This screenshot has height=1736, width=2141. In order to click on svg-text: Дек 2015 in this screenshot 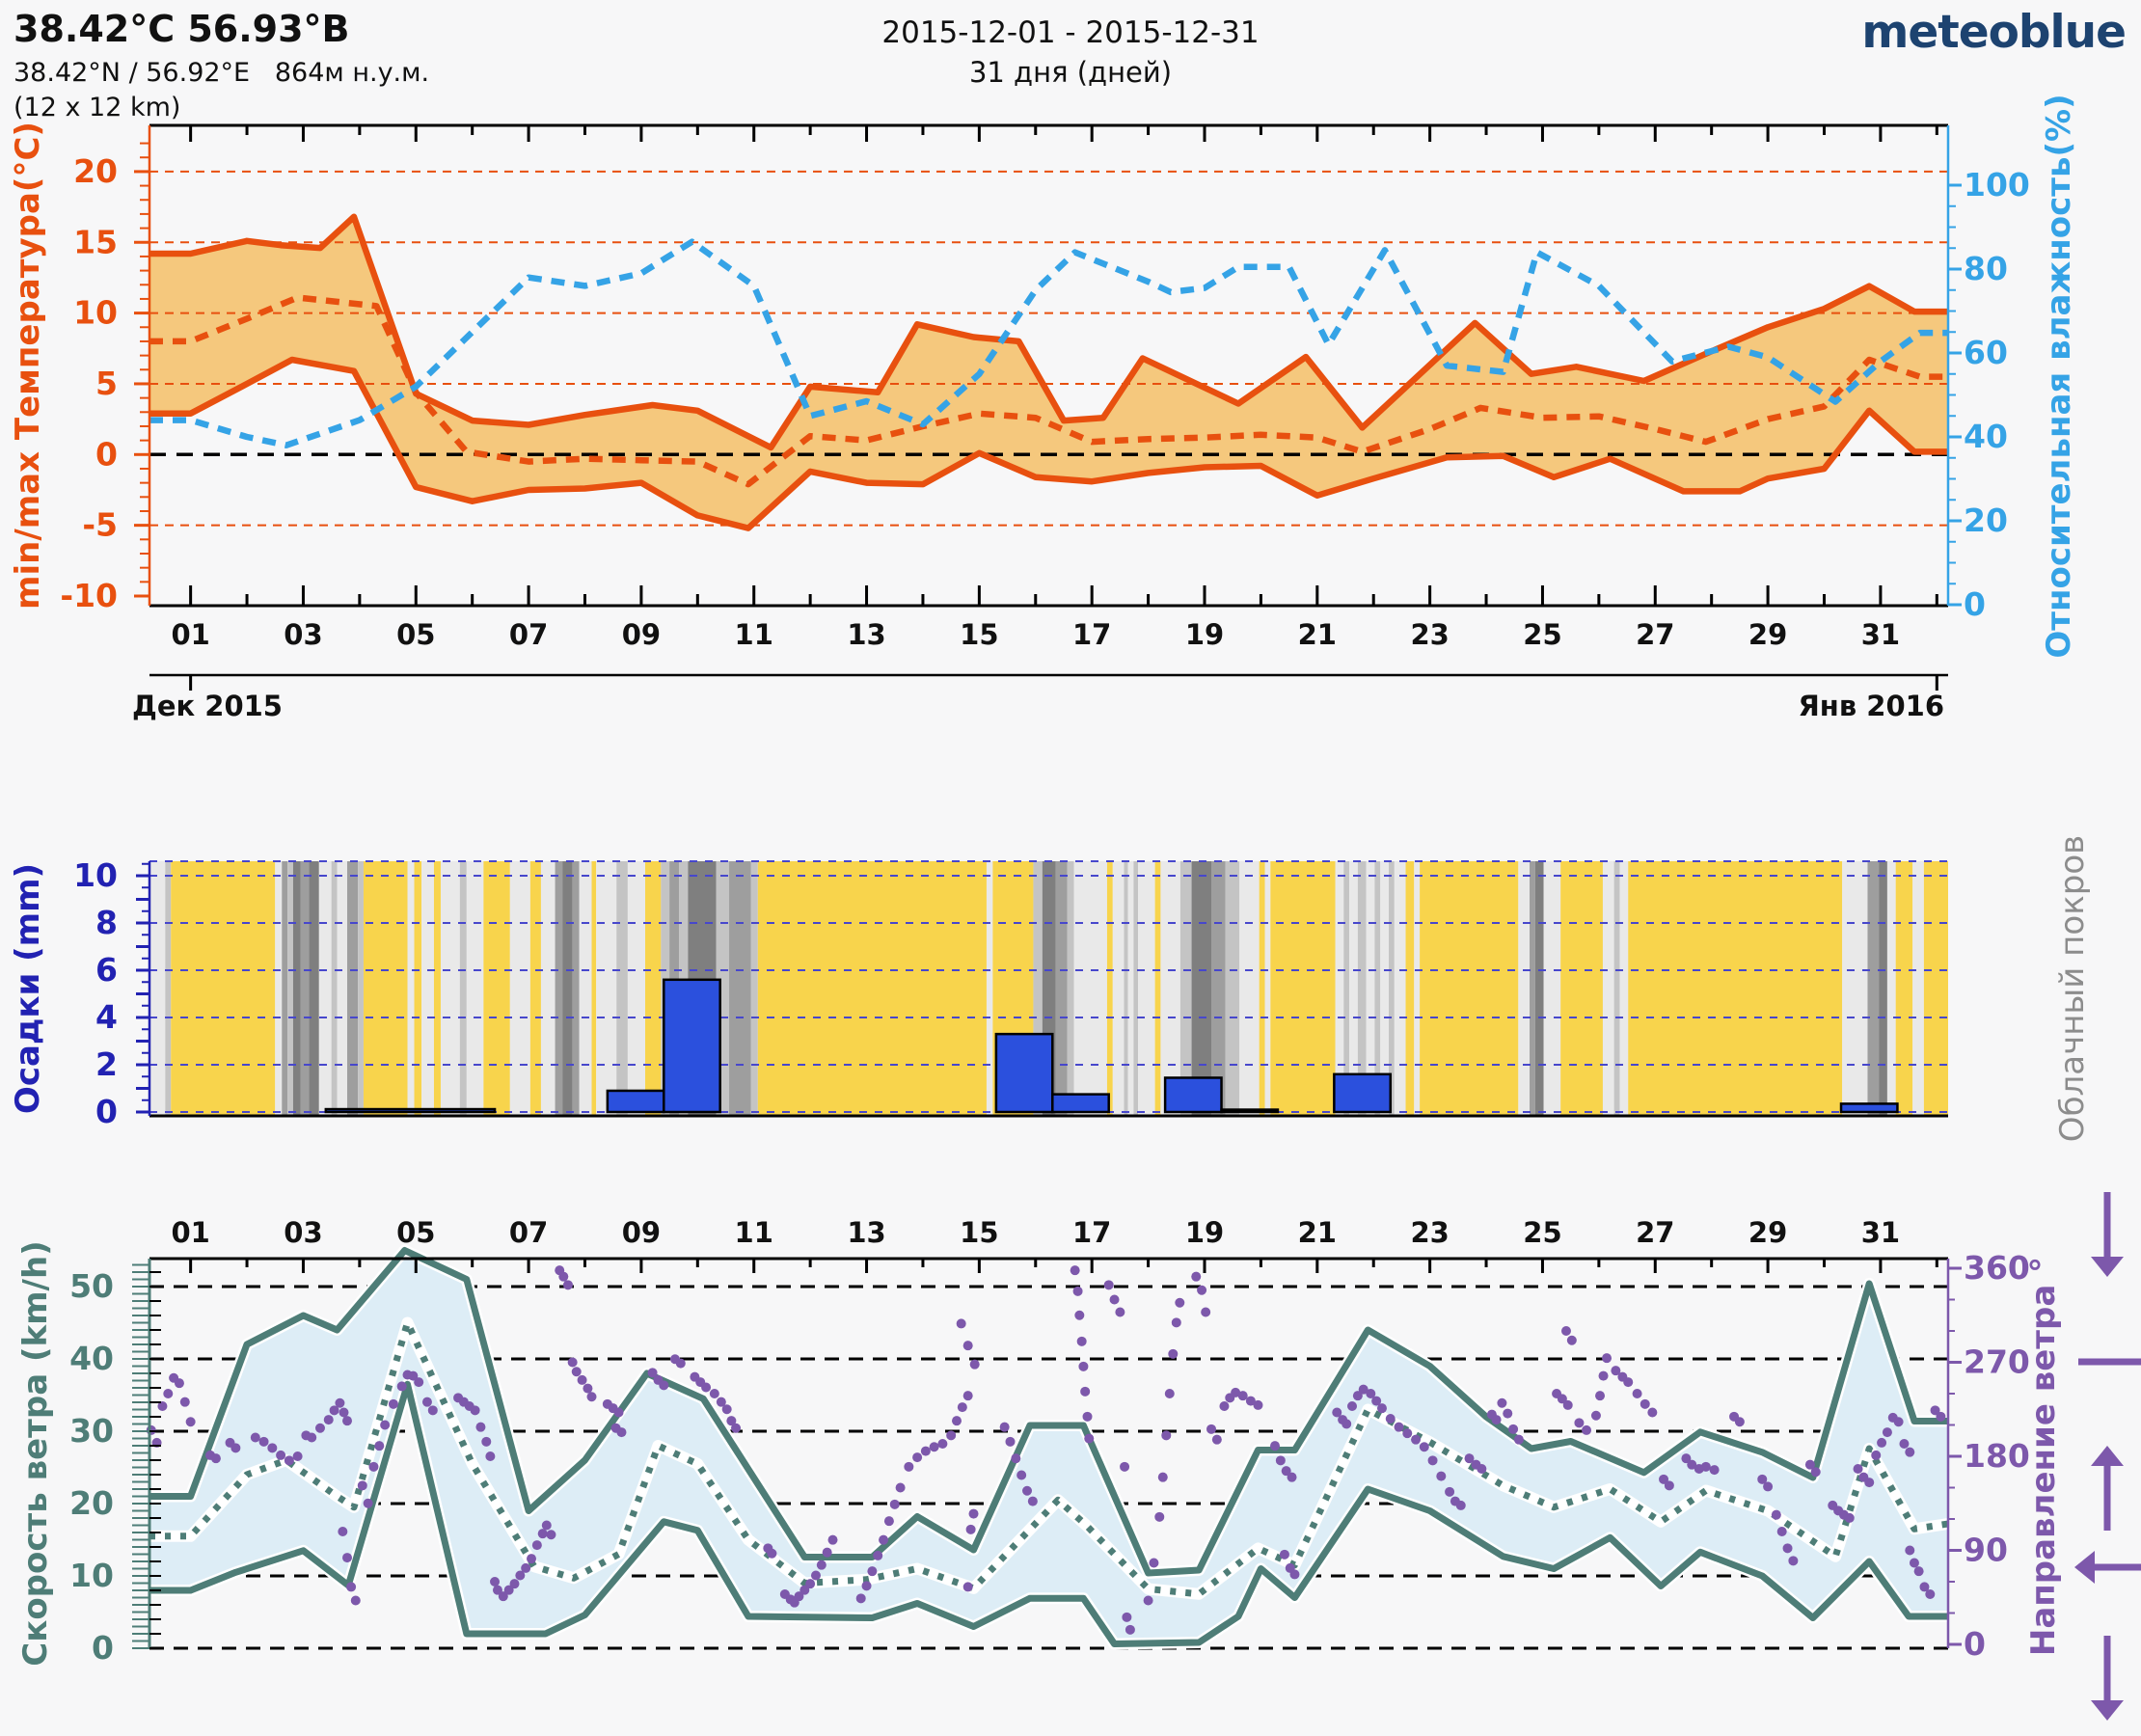, I will do `click(207, 706)`.